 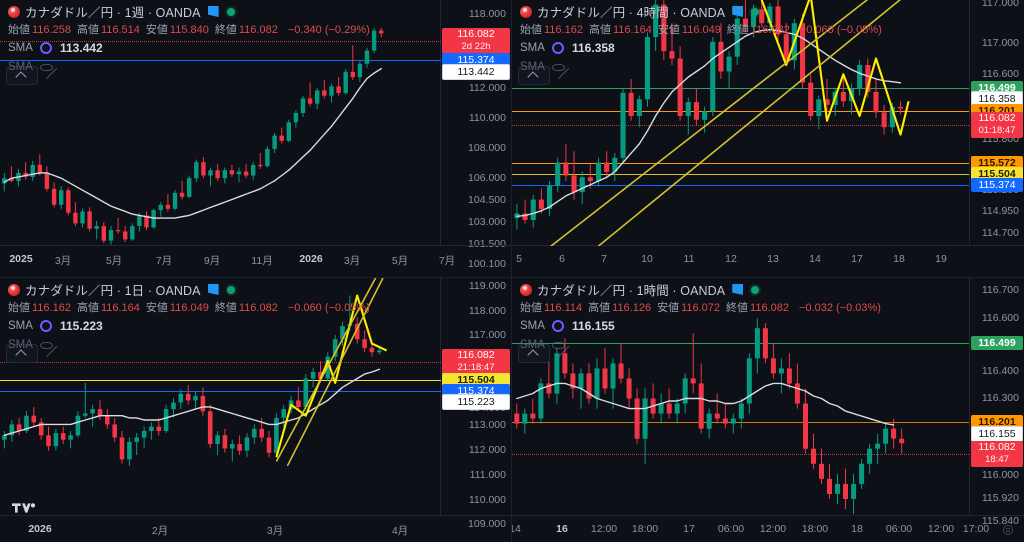 I want to click on price-tag: 116.082 2d 22h, so click(x=476, y=41).